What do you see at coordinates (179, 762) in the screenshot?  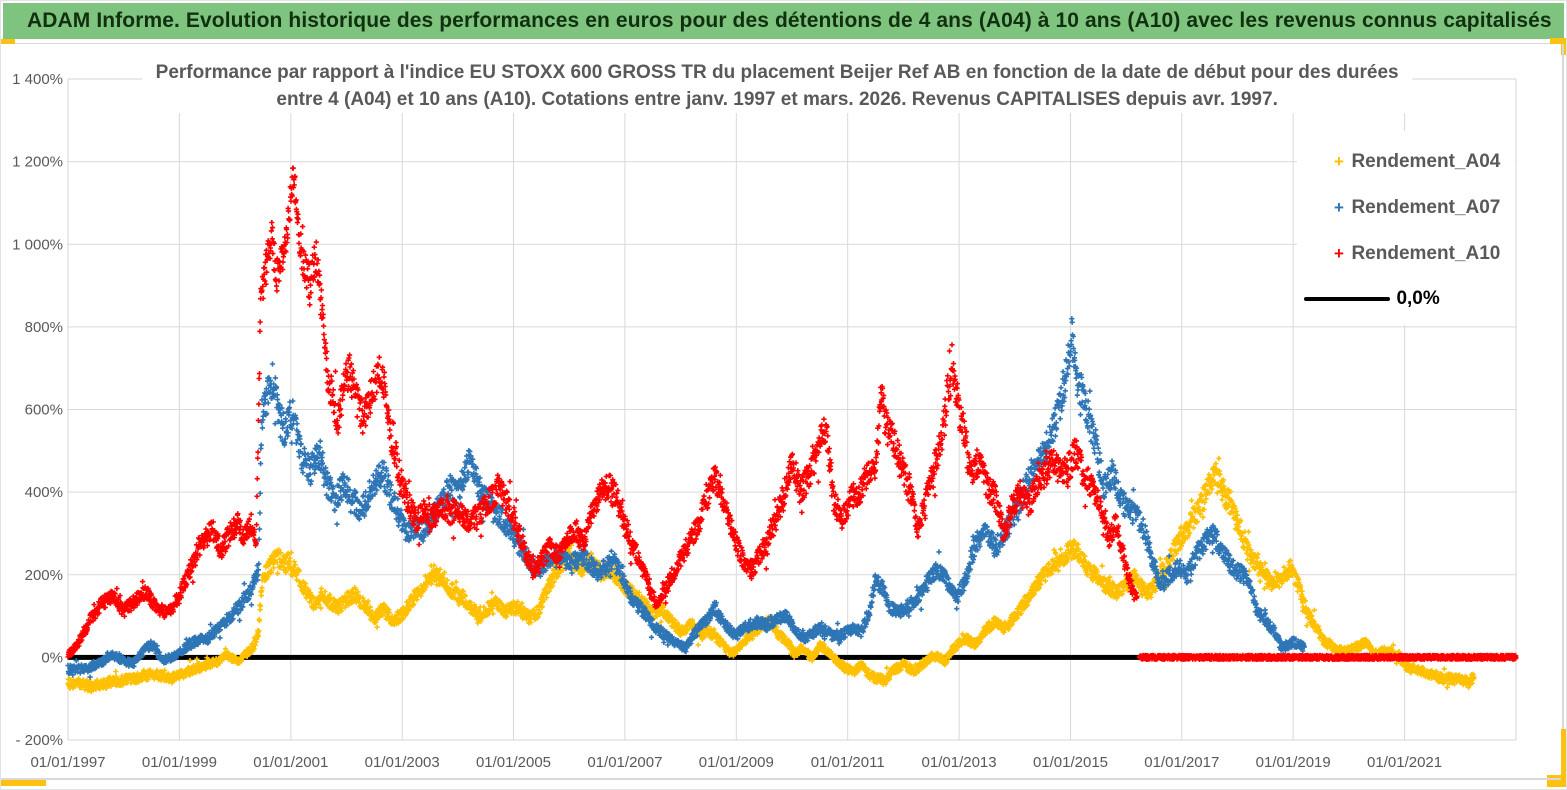 I see `x-axis-tick-label: 01/01/1999` at bounding box center [179, 762].